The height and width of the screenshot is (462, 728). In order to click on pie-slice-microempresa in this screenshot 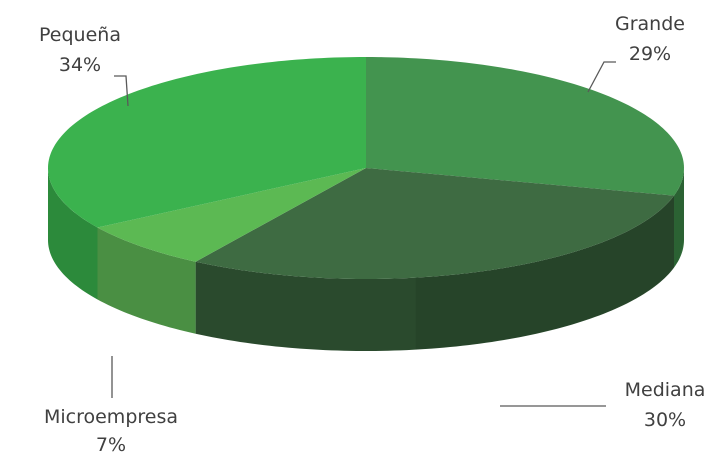, I will do `click(231, 215)`.